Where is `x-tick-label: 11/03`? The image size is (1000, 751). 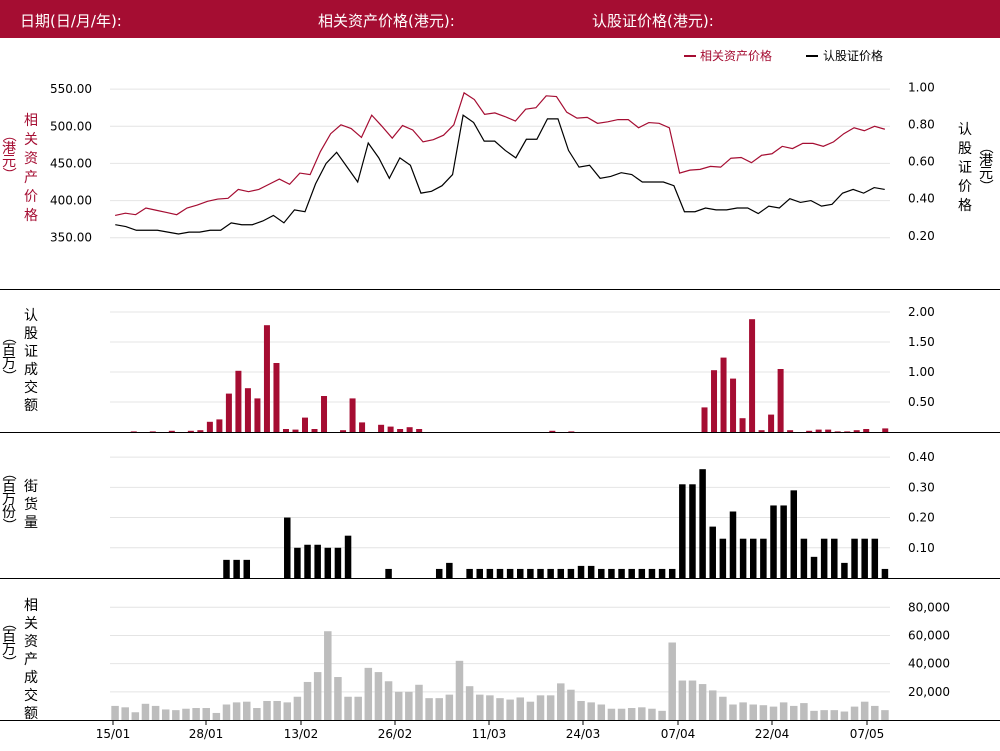
x-tick-label: 11/03 is located at coordinates (489, 734).